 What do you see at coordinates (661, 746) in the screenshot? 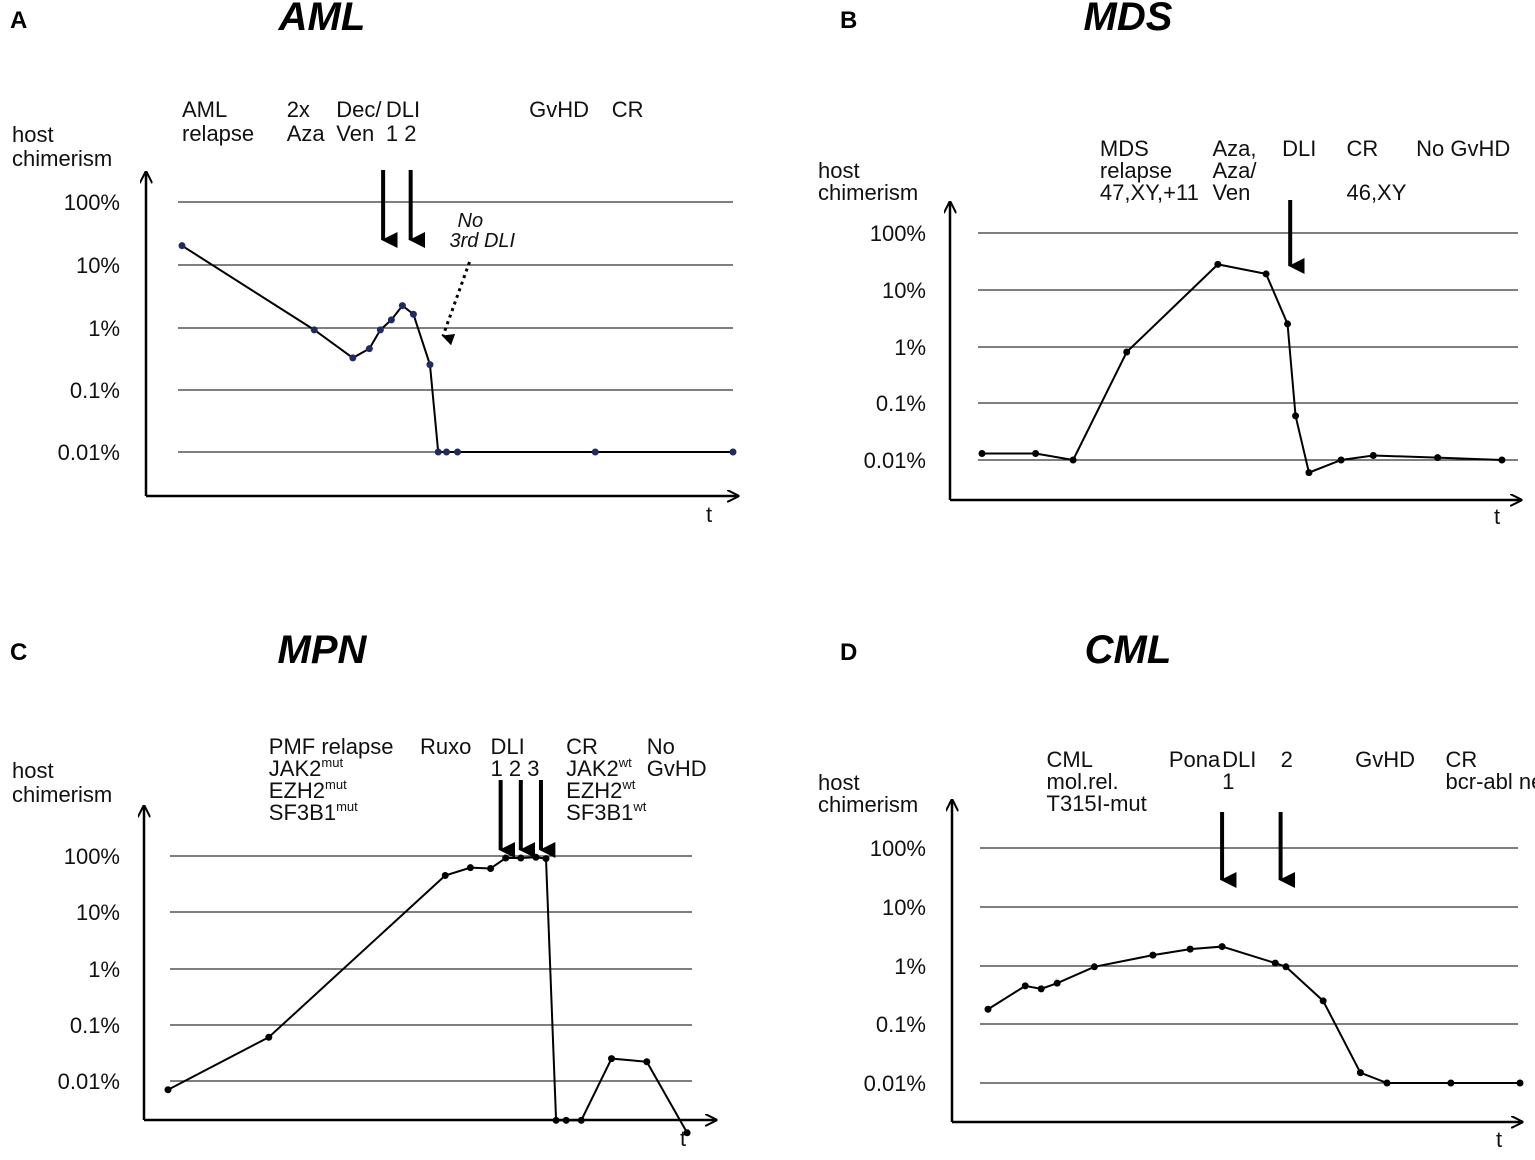
I see `event-annotation: No` at bounding box center [661, 746].